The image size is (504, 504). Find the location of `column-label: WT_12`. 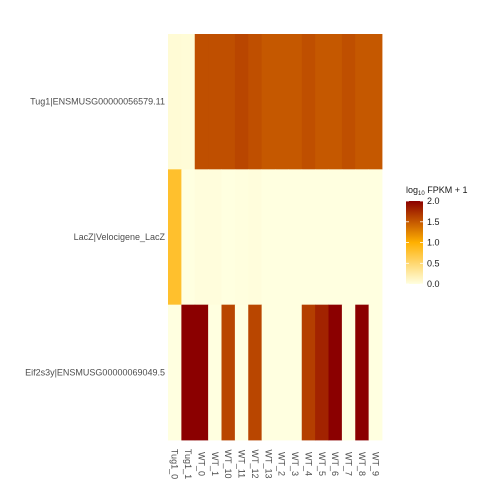

column-label: WT_12 is located at coordinates (255, 463).